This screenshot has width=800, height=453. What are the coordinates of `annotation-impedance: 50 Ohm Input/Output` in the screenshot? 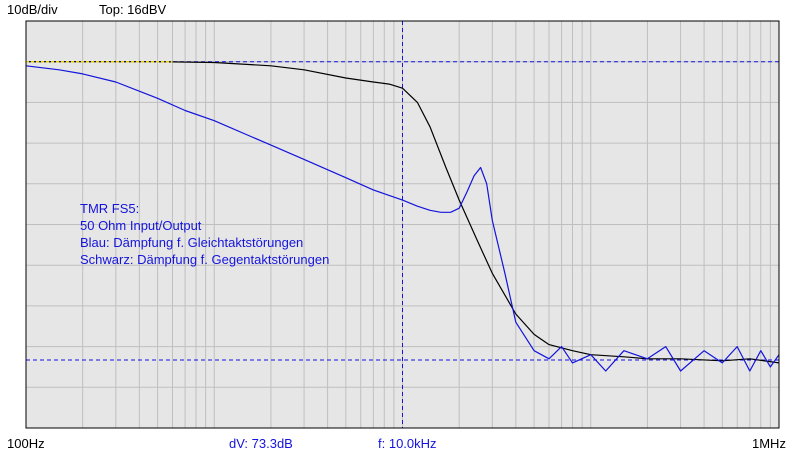 It's located at (141, 225).